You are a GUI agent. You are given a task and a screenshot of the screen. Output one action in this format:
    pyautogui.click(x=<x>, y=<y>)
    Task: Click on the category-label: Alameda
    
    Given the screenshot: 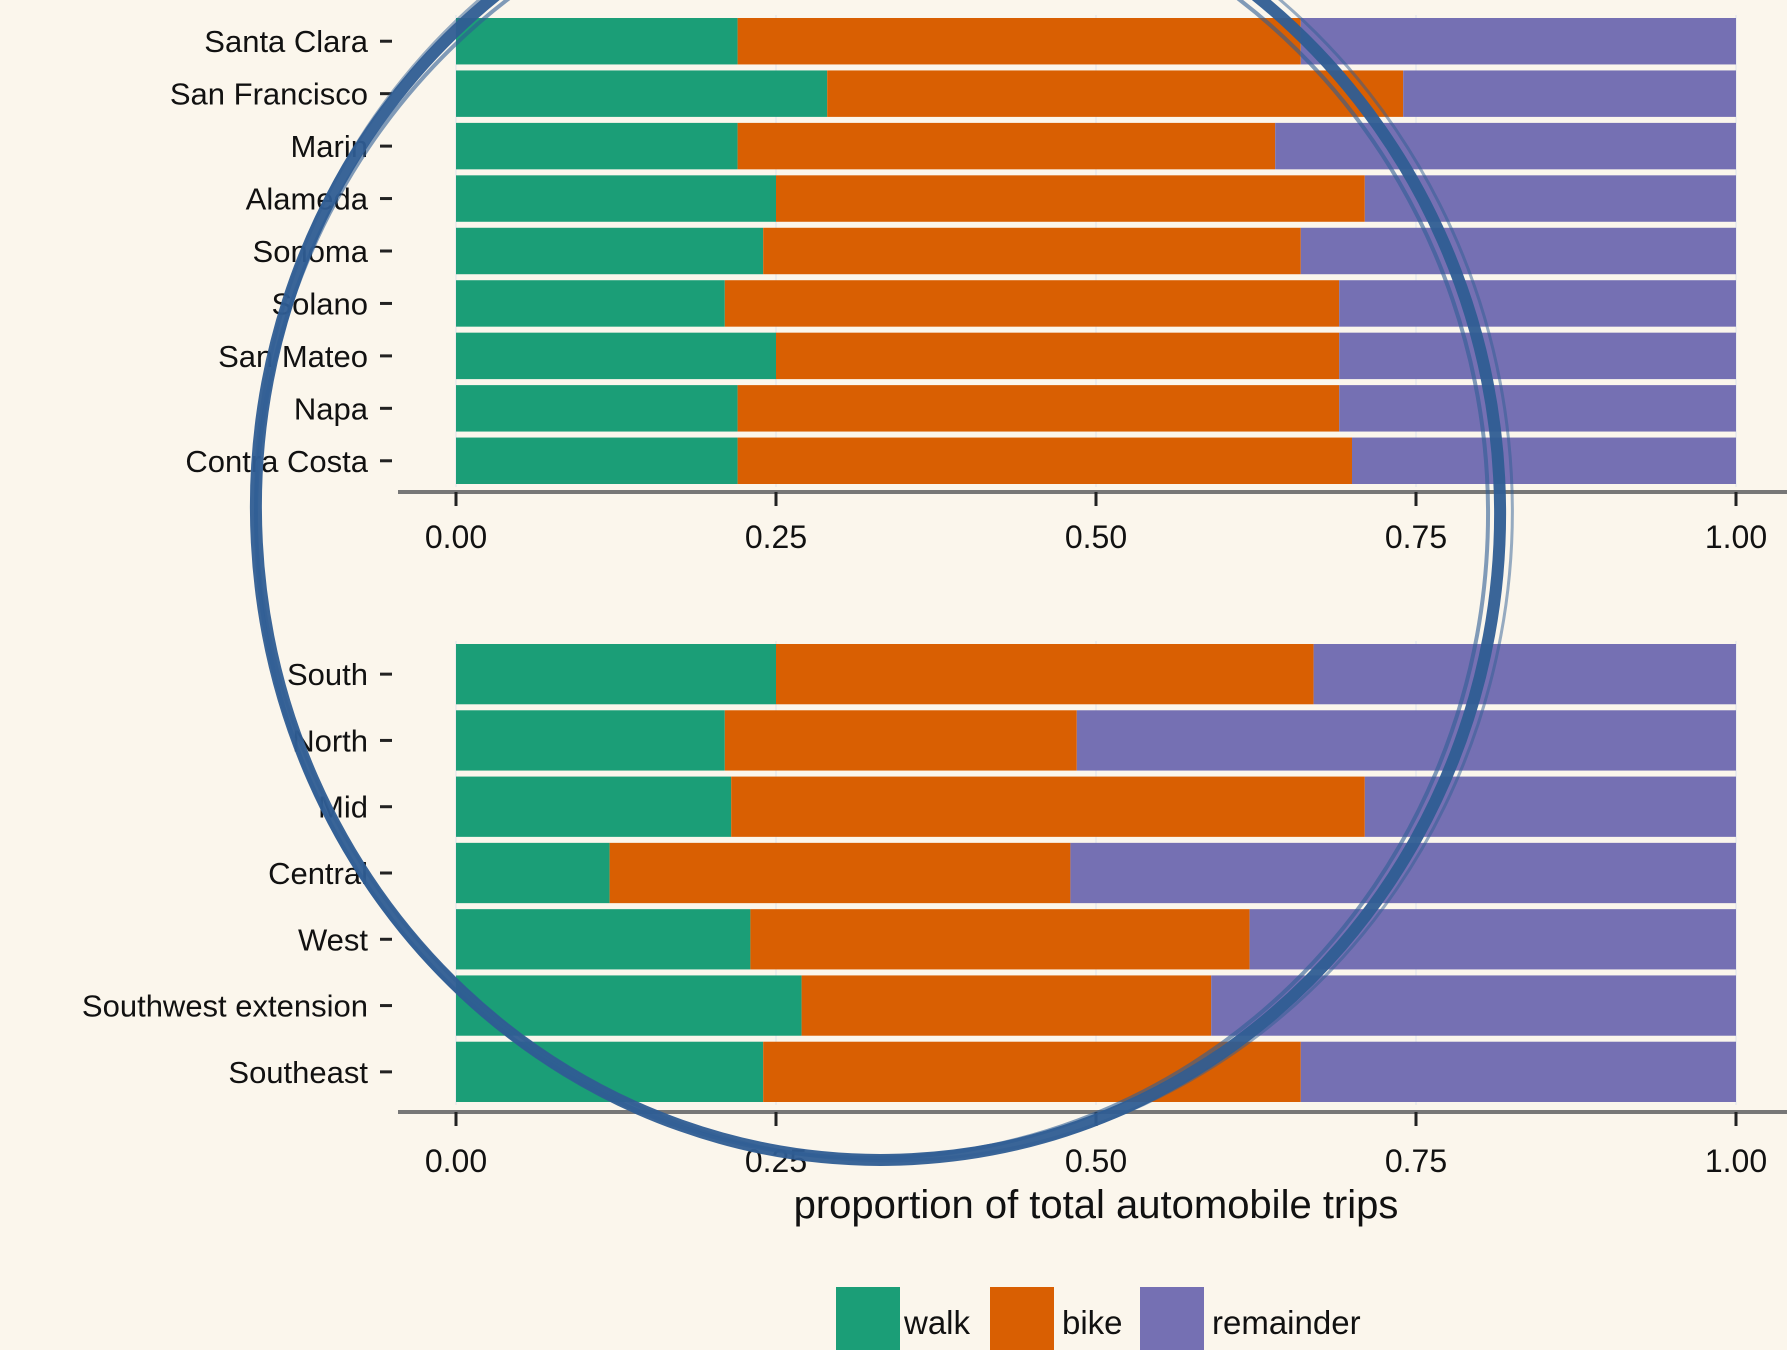 What is the action you would take?
    pyautogui.click(x=307, y=199)
    